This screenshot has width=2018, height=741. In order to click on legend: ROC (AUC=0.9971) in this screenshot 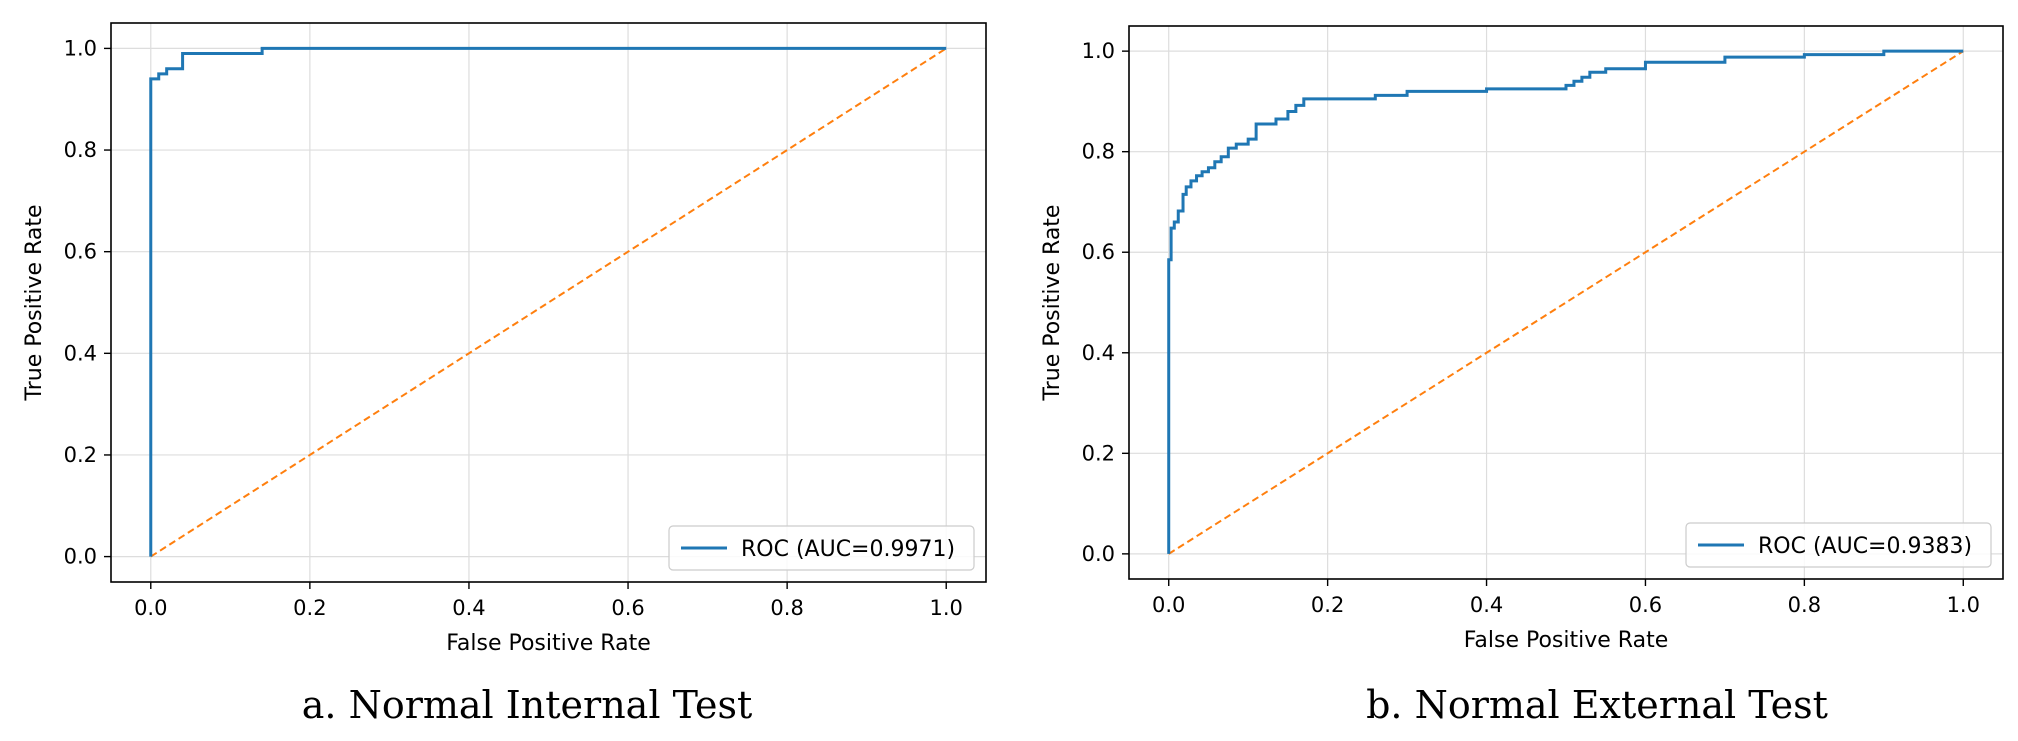, I will do `click(821, 548)`.